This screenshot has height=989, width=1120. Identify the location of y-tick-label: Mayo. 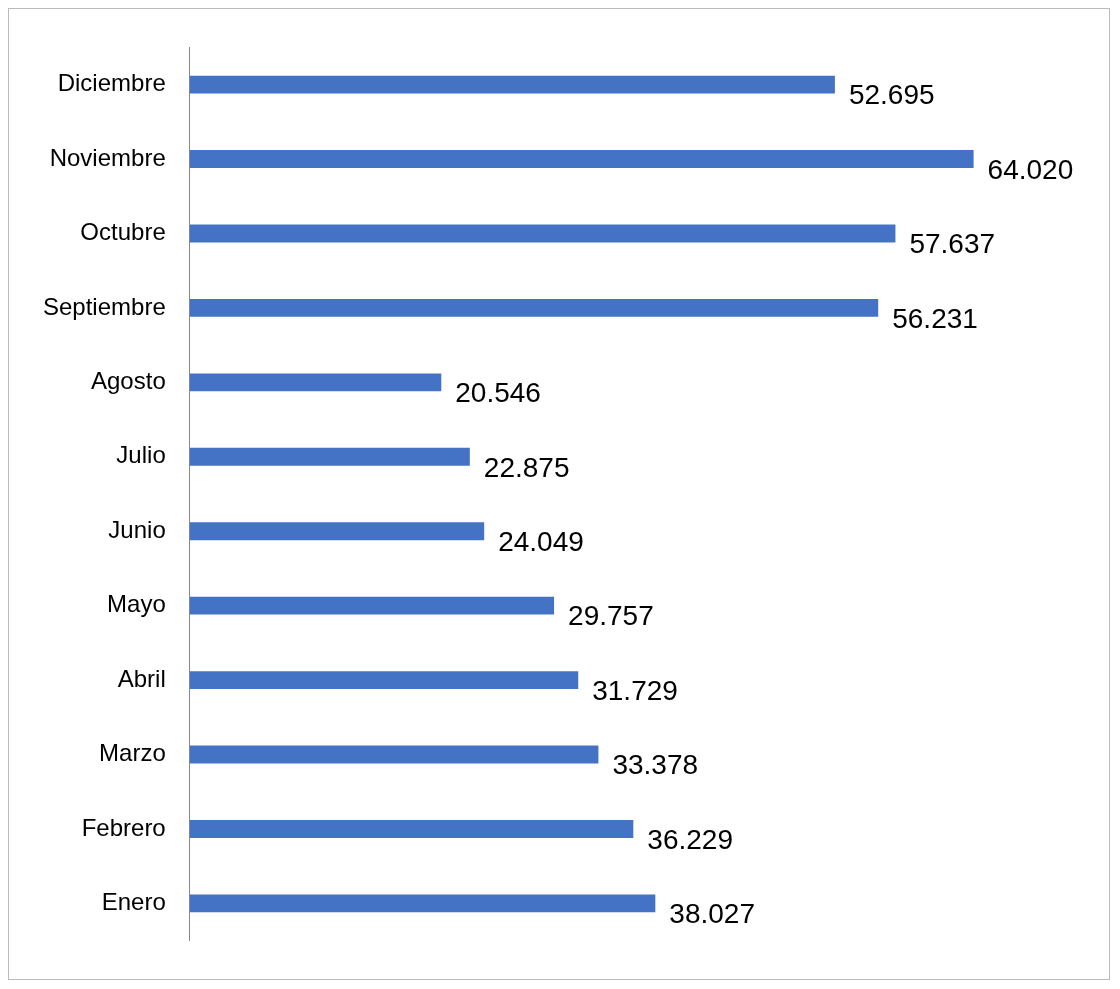
(136, 604).